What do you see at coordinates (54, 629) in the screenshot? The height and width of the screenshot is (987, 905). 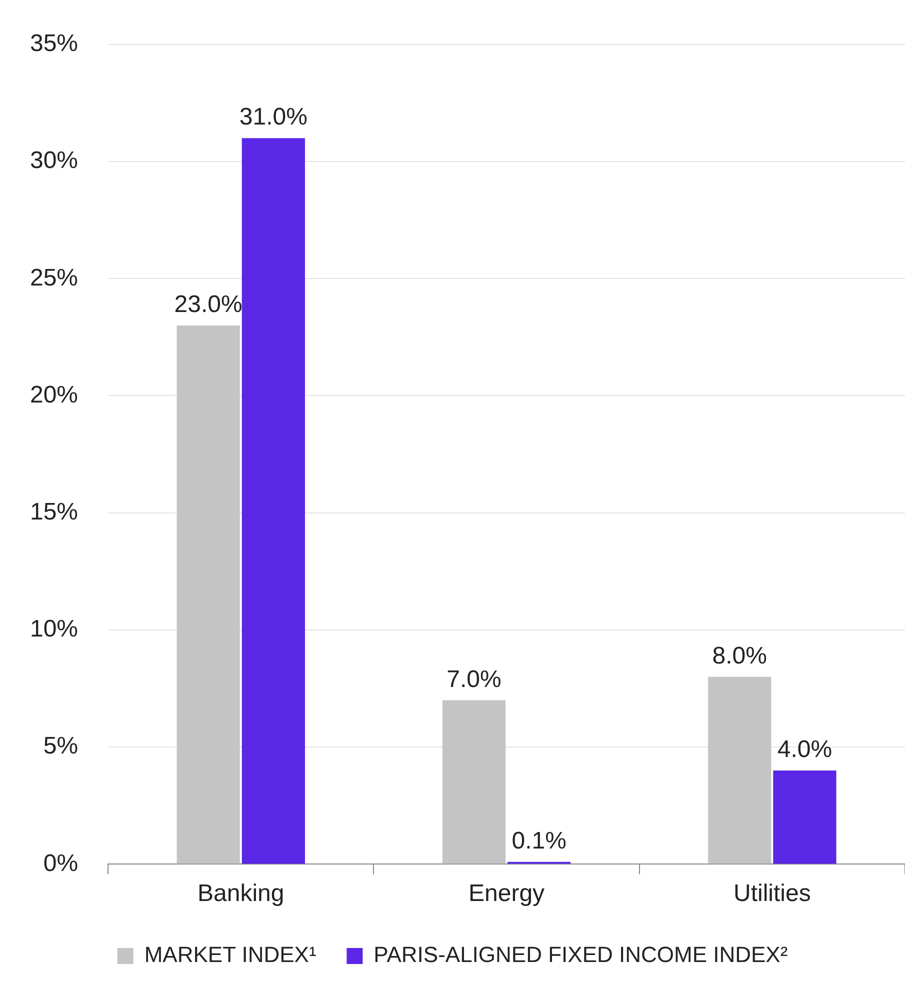 I see `y-tick-label: 10%` at bounding box center [54, 629].